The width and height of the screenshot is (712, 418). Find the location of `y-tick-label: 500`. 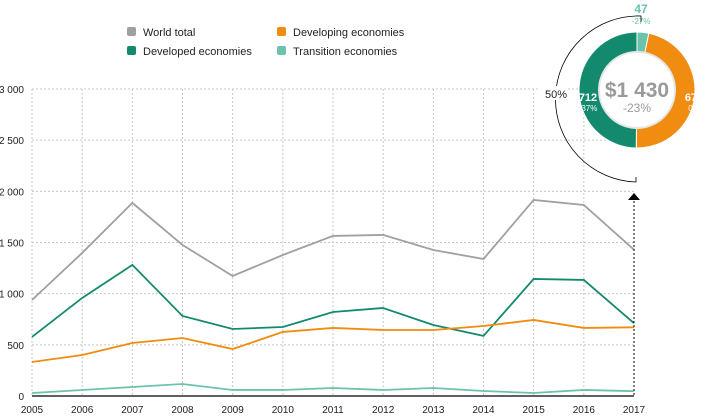

y-tick-label: 500 is located at coordinates (15, 346).